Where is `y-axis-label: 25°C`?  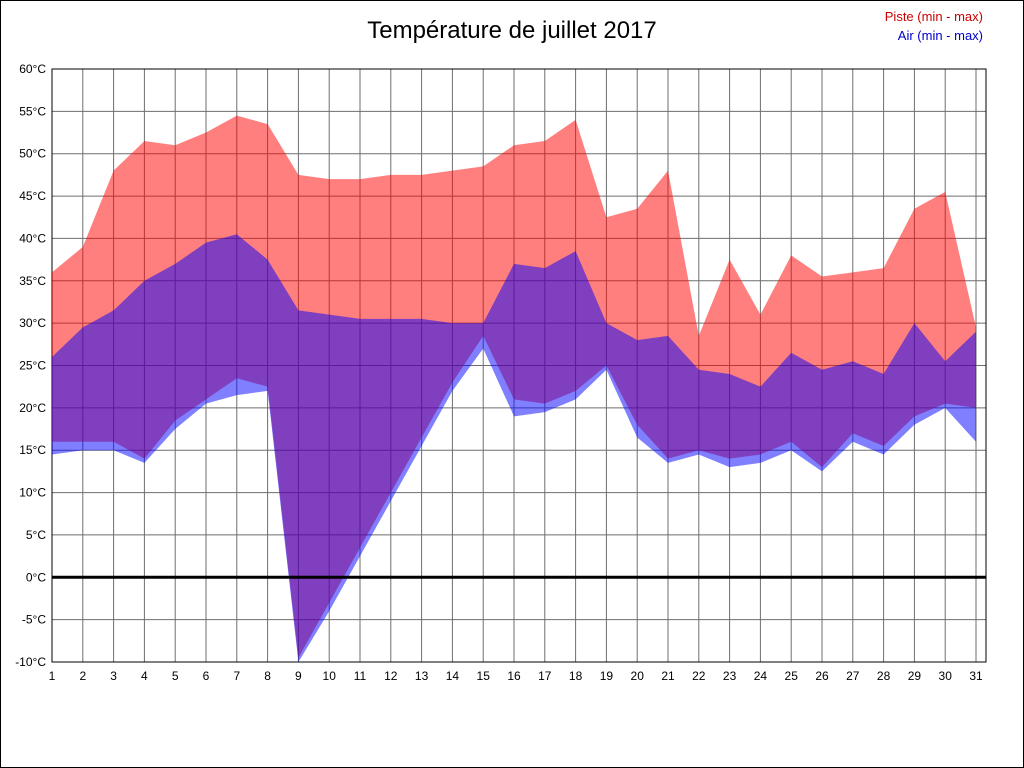
y-axis-label: 25°C is located at coordinates (32, 366).